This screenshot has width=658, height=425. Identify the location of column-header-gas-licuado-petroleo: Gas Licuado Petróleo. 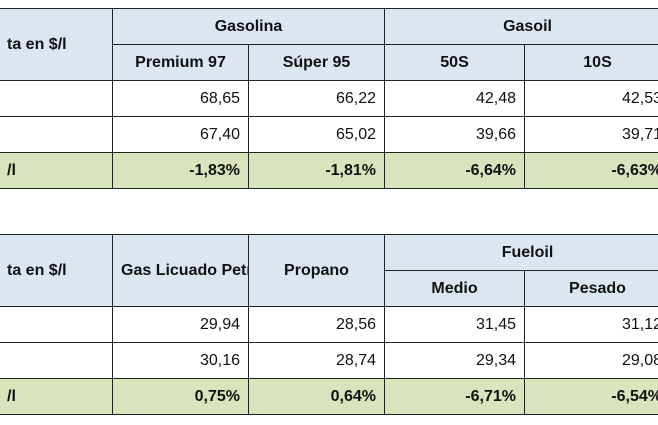
(180, 270).